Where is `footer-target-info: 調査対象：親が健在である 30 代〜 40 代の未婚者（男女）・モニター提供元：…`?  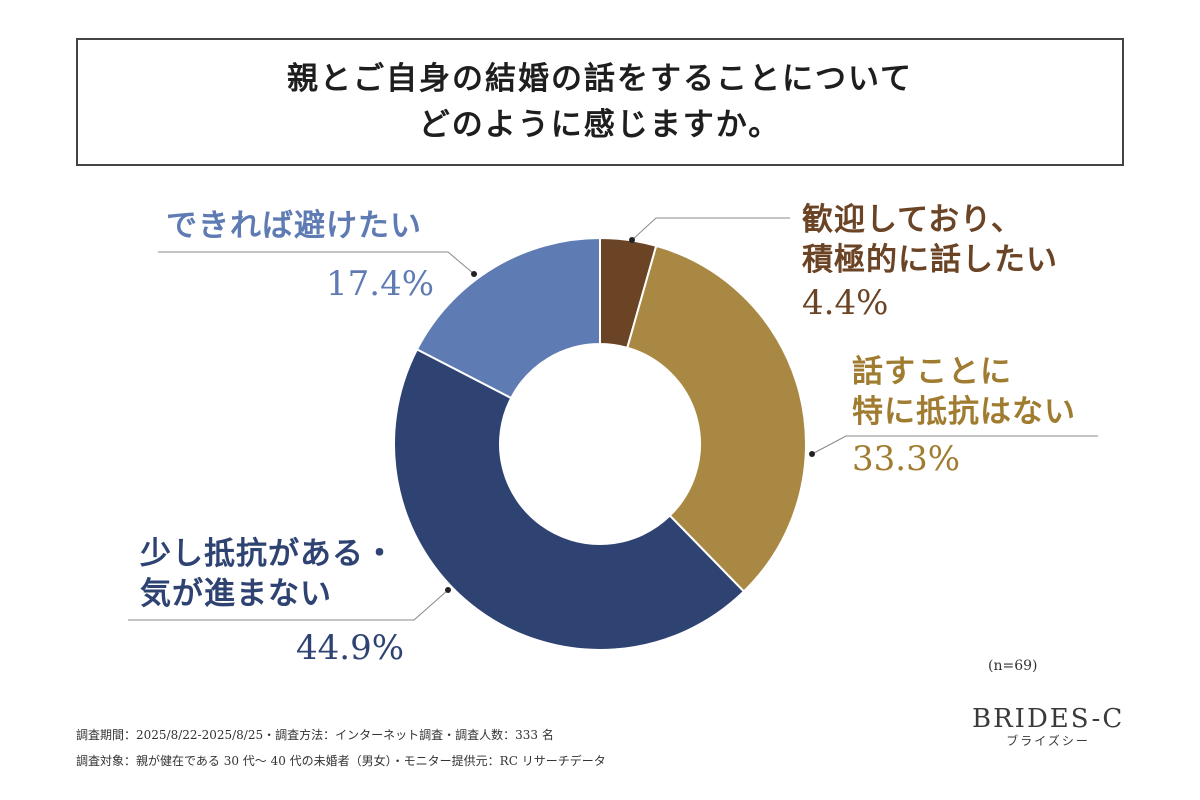
footer-target-info: 調査対象：親が健在である 30 代〜 40 代の未婚者（男女）・モニター提供元：… is located at coordinates (341, 761).